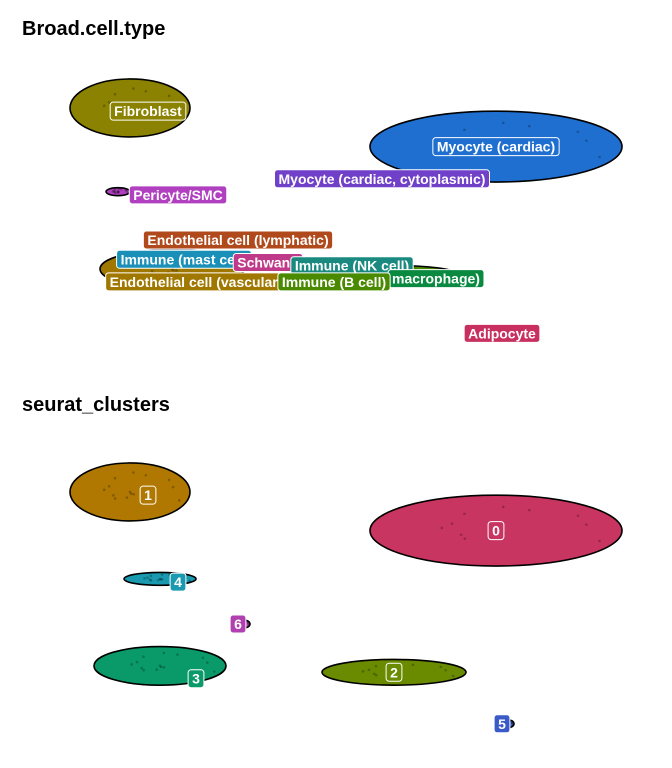 The width and height of the screenshot is (672, 768). What do you see at coordinates (94, 29) in the screenshot?
I see `chart-title: Broad.cell.type` at bounding box center [94, 29].